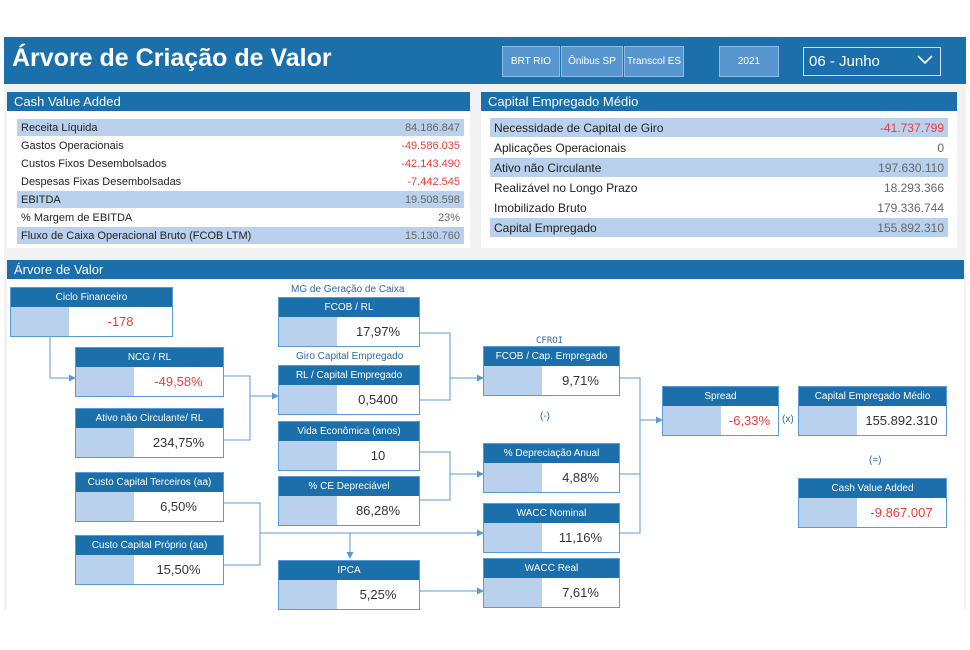 This screenshot has height=650, width=970. I want to click on row-value: -42.143.490, so click(430, 163).